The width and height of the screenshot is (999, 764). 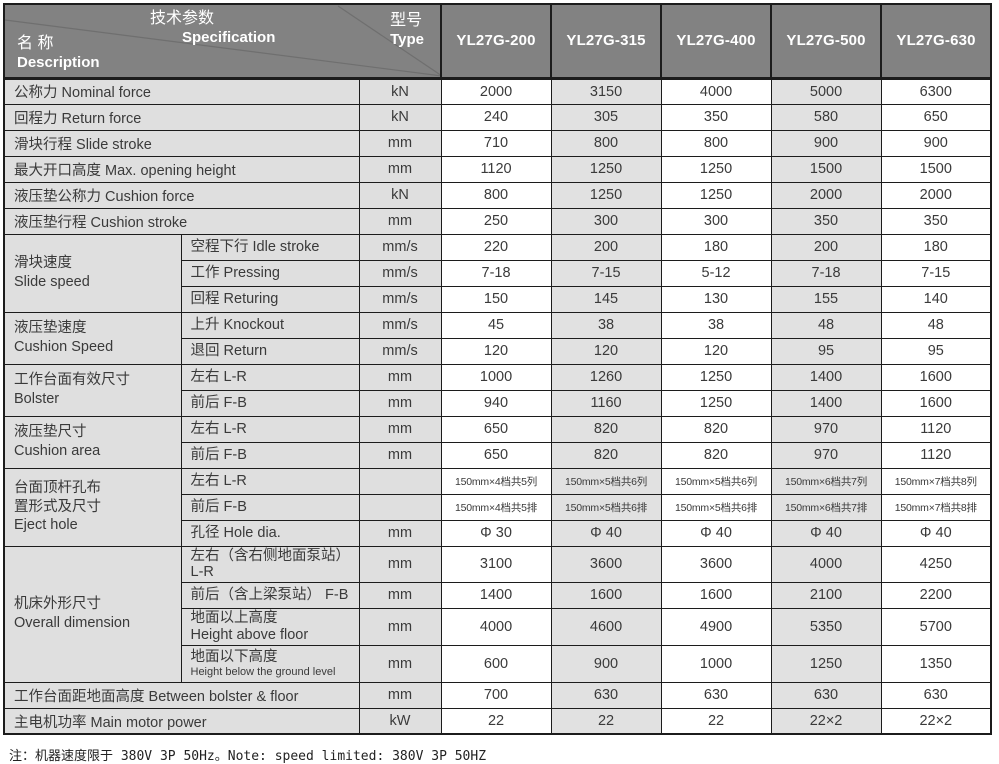 What do you see at coordinates (270, 626) in the screenshot?
I see `row-sublabel-cell: 地面以上高度 Height above floor` at bounding box center [270, 626].